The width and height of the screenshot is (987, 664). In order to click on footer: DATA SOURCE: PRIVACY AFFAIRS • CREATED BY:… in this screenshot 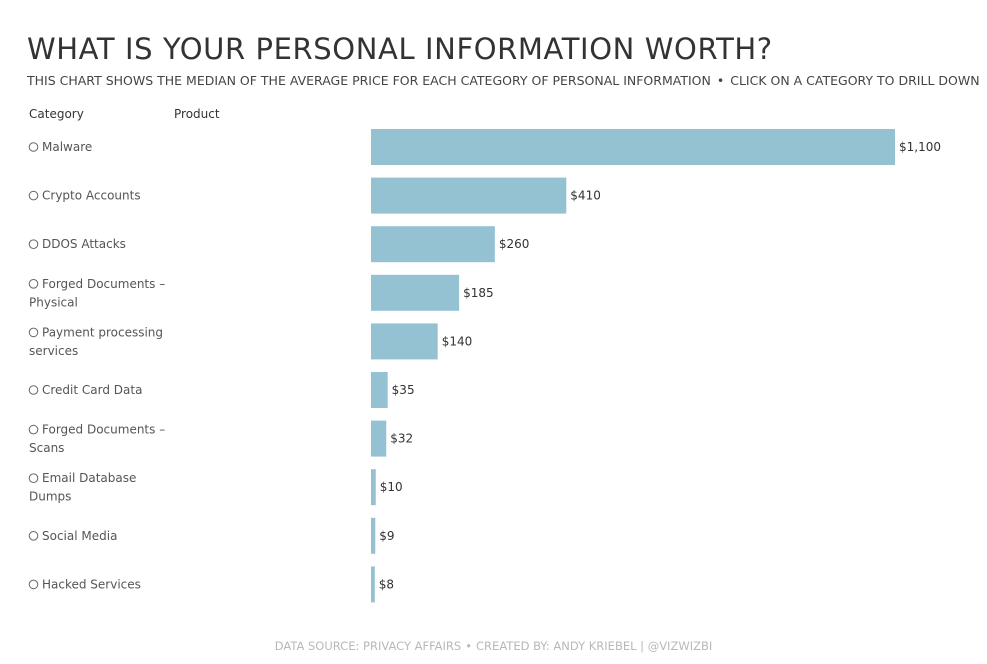, I will do `click(493, 646)`.